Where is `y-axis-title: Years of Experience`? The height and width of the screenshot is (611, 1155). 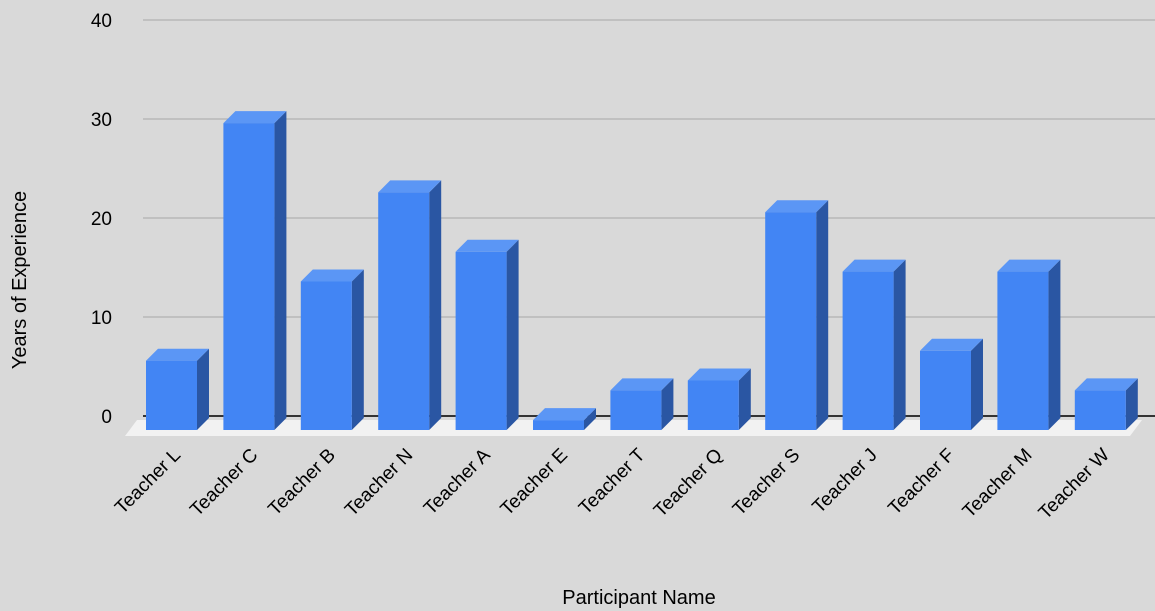 y-axis-title: Years of Experience is located at coordinates (20, 280).